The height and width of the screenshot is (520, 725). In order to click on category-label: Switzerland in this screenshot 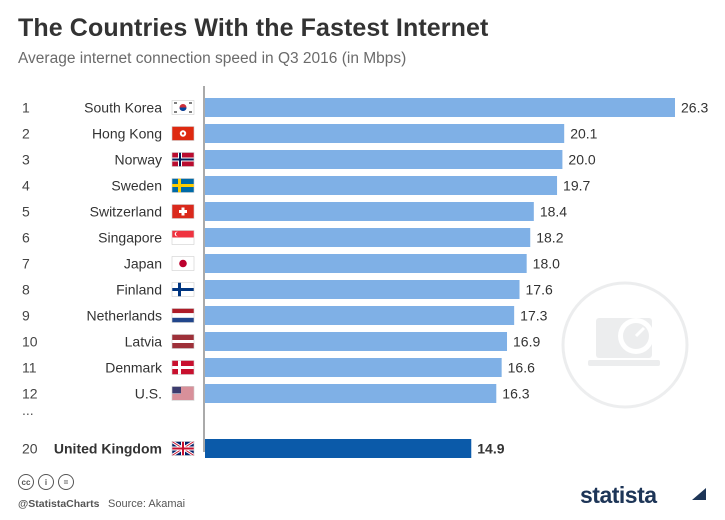, I will do `click(126, 212)`.